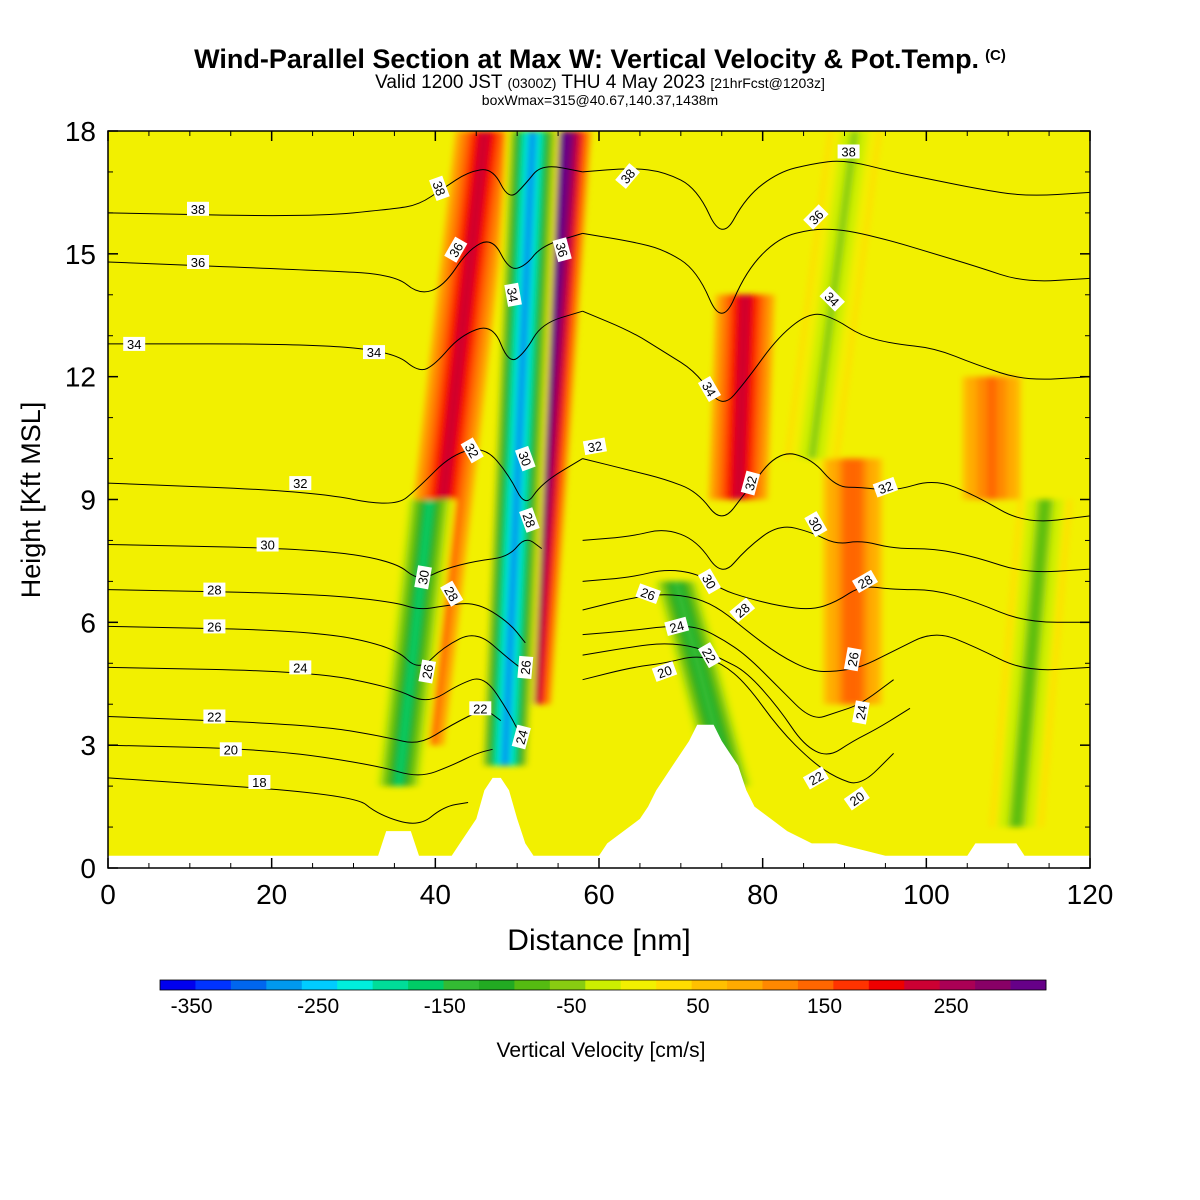 Image resolution: width=1200 pixels, height=1200 pixels. Describe the element at coordinates (601, 1050) in the screenshot. I see `colorbar-label: Vertical Velocity [cm/s]` at that location.